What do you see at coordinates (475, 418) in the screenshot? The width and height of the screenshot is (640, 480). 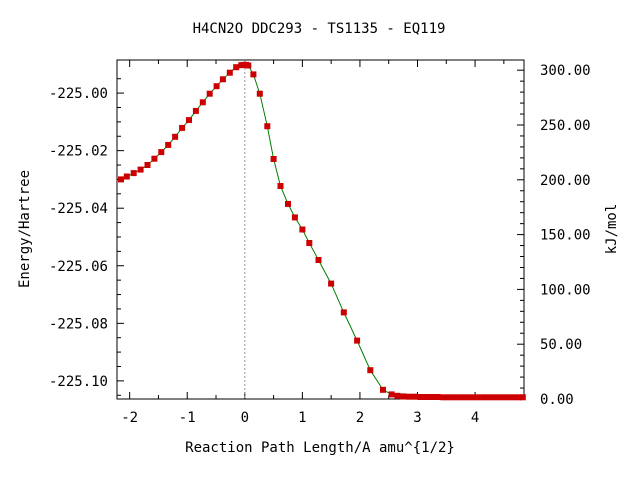 I see `x-tick-label: 4` at bounding box center [475, 418].